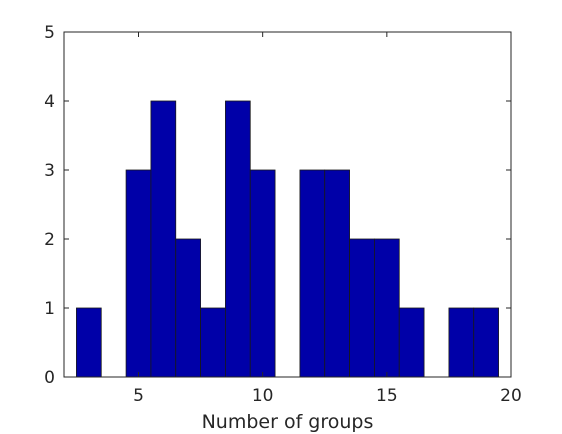  I want to click on y-tick-label: 4, so click(49, 102).